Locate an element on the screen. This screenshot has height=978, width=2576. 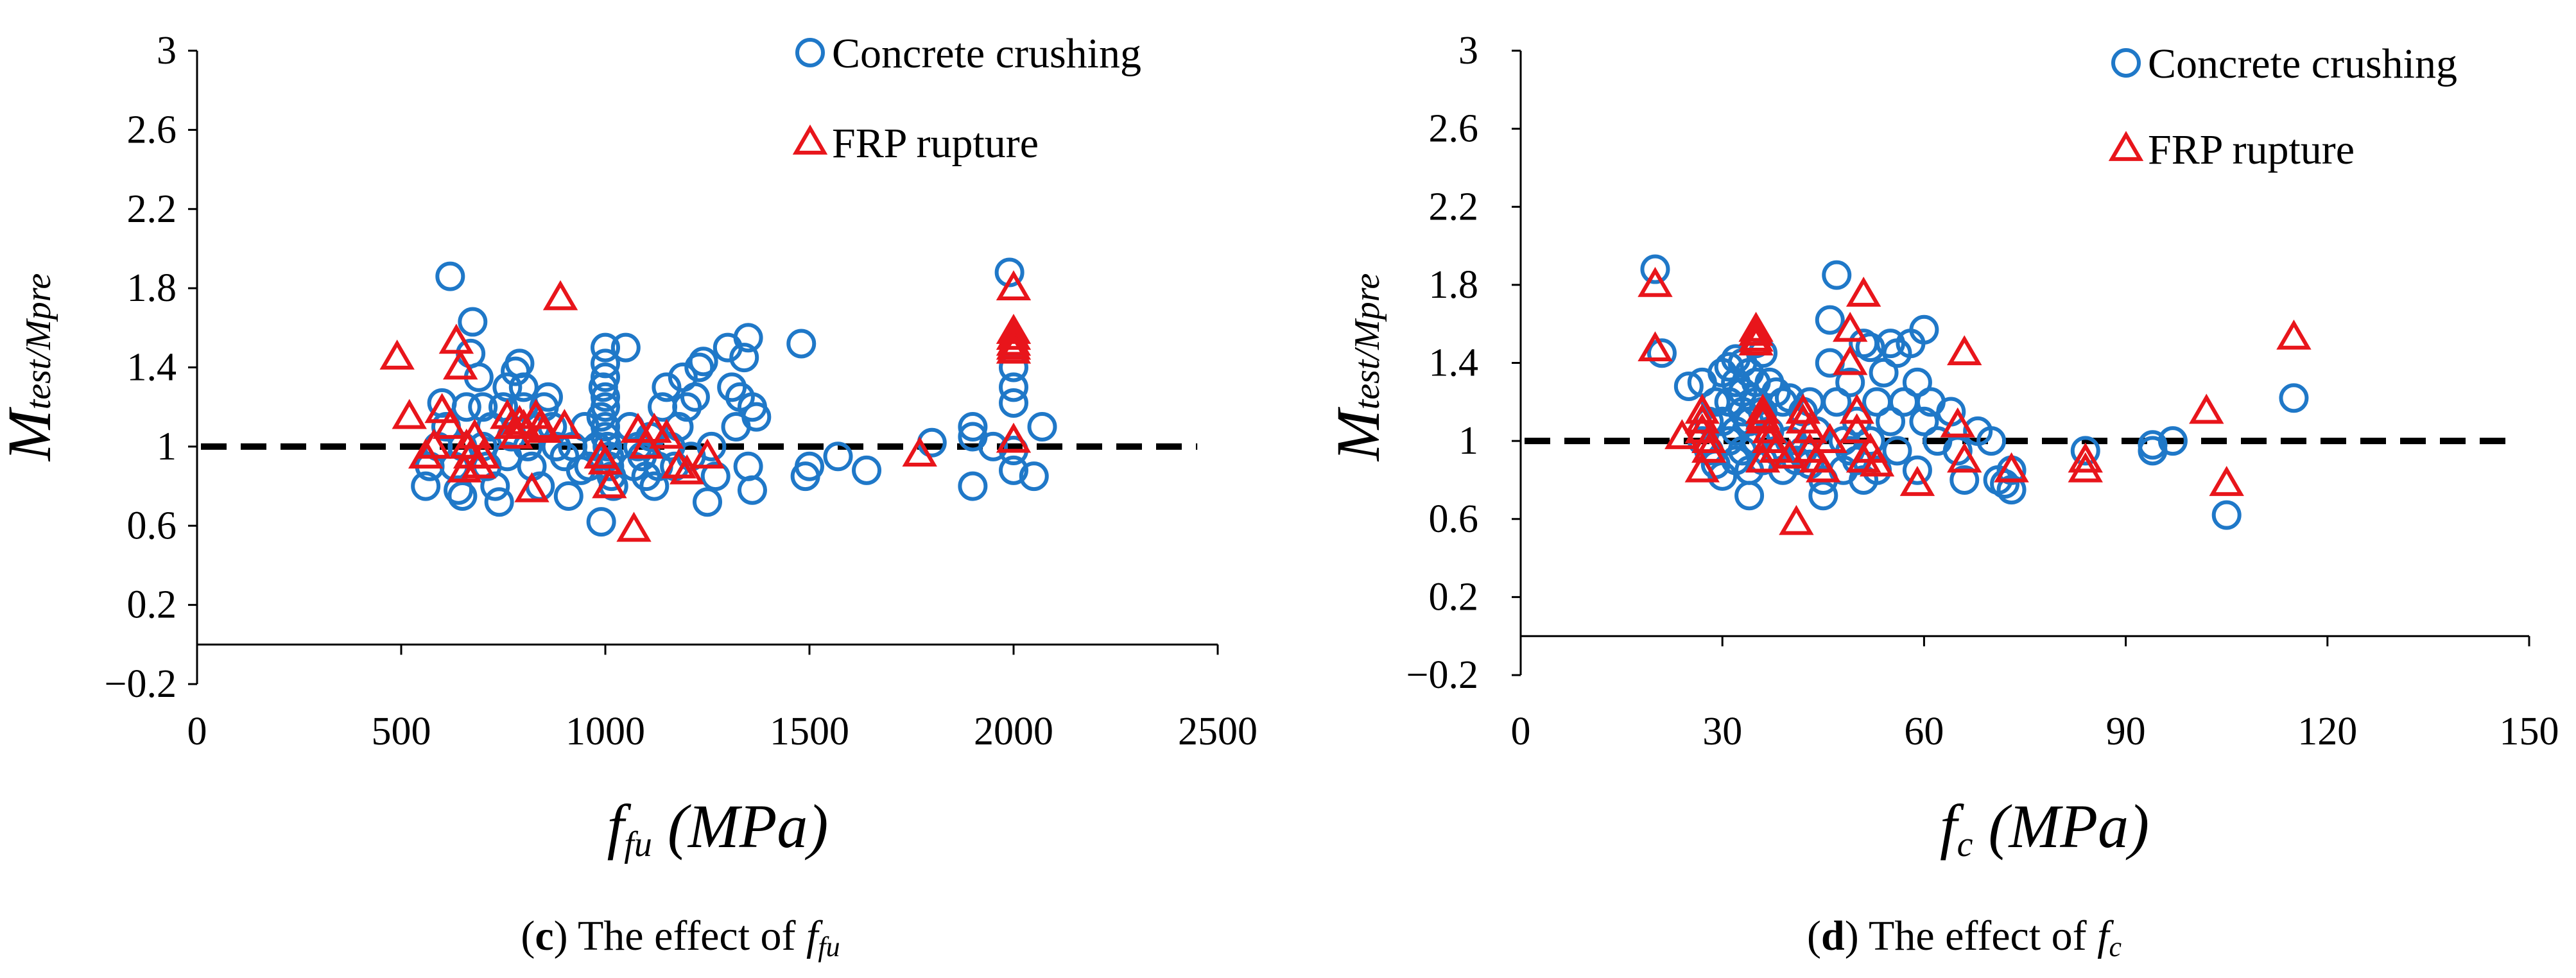
x-tick-label: 90 is located at coordinates (2126, 731).